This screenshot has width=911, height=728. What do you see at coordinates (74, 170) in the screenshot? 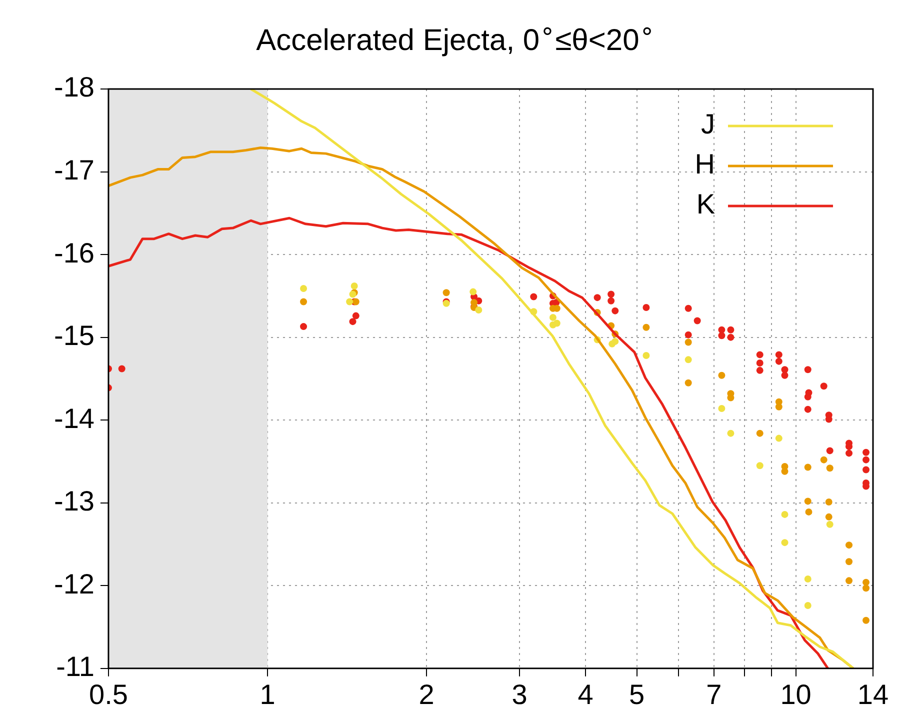
I see `y-tick-label: -17` at bounding box center [74, 170].